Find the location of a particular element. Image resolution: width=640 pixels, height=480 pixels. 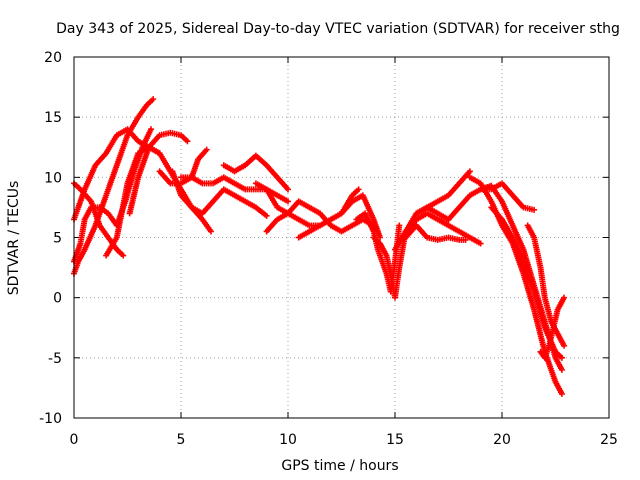

y-tick-label: 0 is located at coordinates (57, 299).